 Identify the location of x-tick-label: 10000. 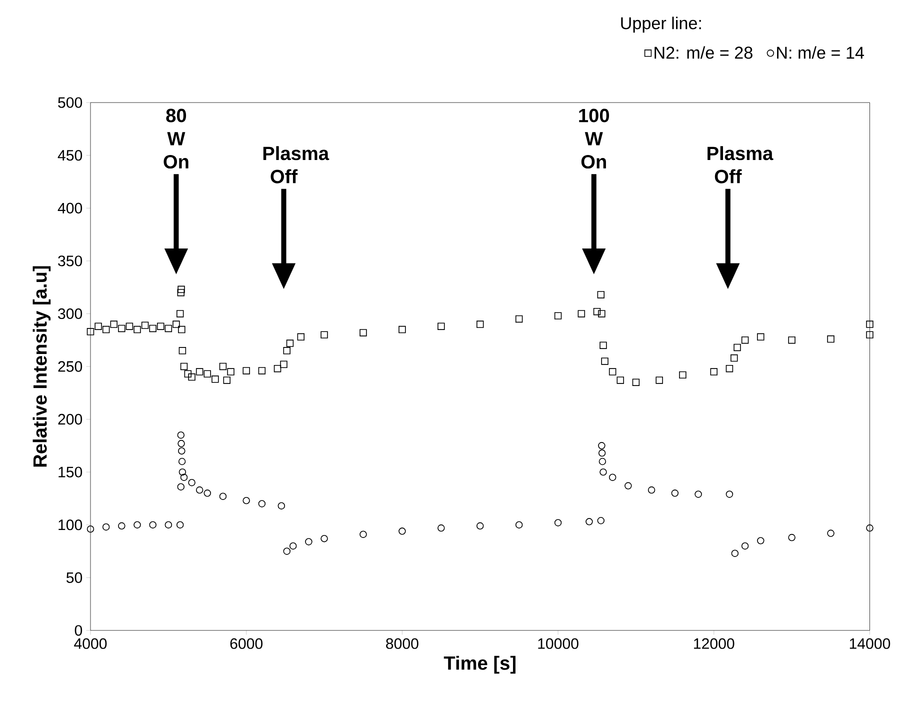
(558, 643).